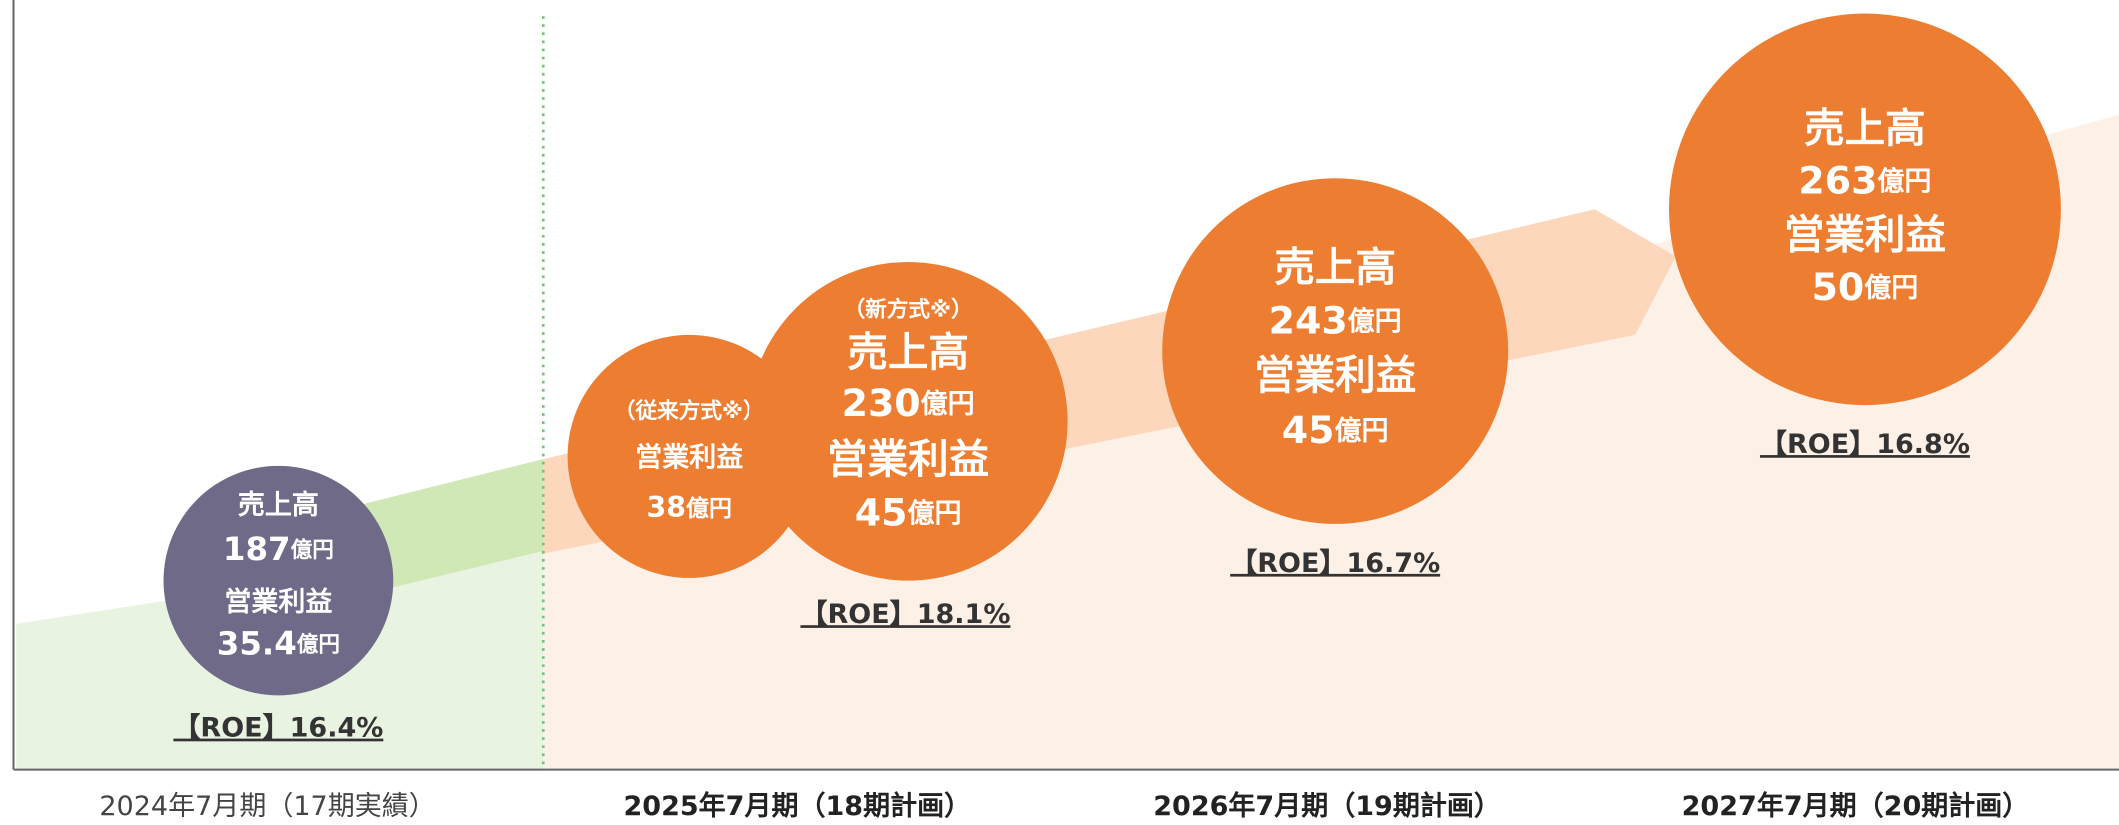 This screenshot has height=825, width=2119. What do you see at coordinates (1308, 320) in the screenshot?
I see `item-value: 243` at bounding box center [1308, 320].